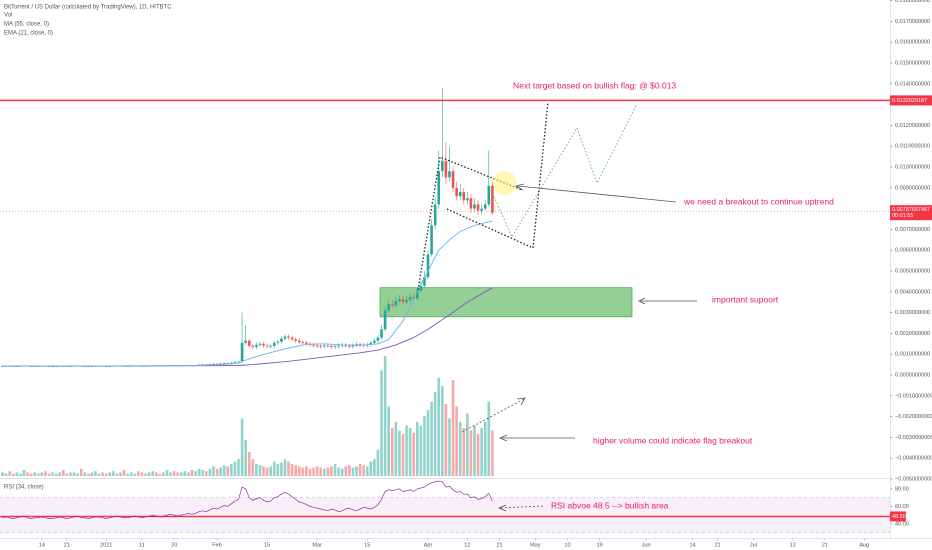  What do you see at coordinates (499, 545) in the screenshot?
I see `x-tick-label: 21` at bounding box center [499, 545].